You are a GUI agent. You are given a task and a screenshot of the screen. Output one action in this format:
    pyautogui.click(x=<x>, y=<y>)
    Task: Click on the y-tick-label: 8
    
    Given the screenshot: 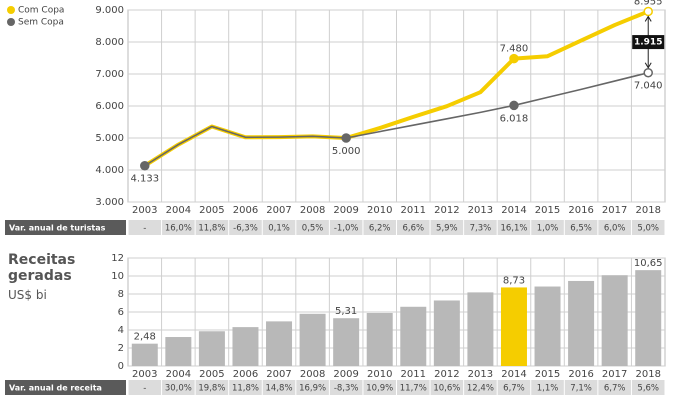 What is the action you would take?
    pyautogui.click(x=121, y=294)
    